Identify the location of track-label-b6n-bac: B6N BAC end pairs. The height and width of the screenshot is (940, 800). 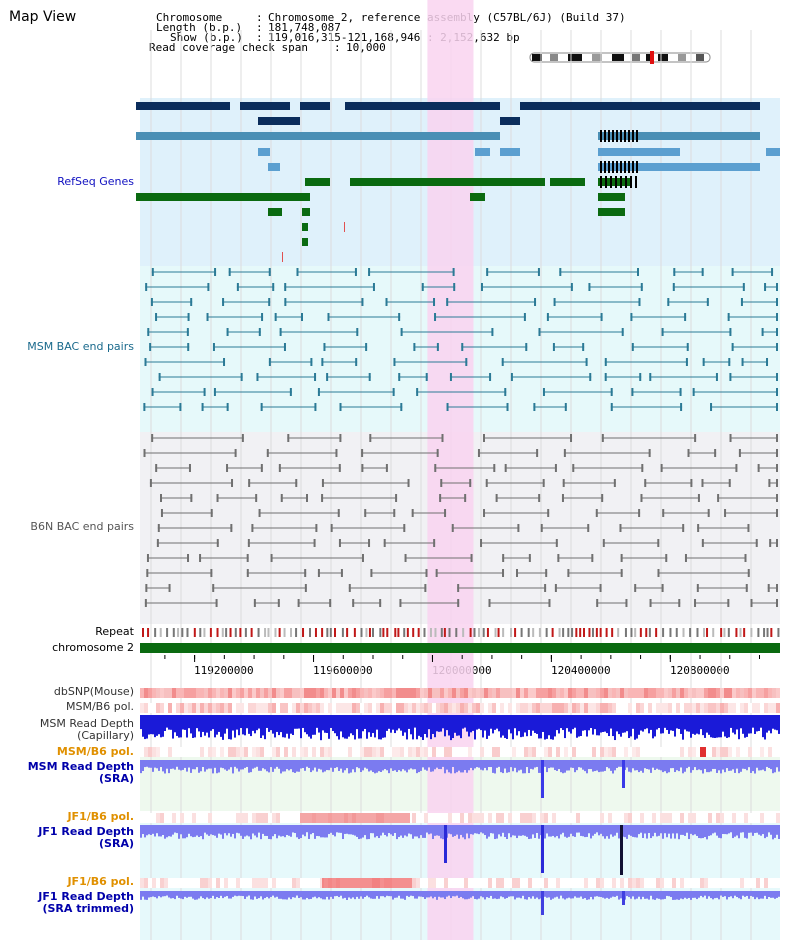
(82, 526).